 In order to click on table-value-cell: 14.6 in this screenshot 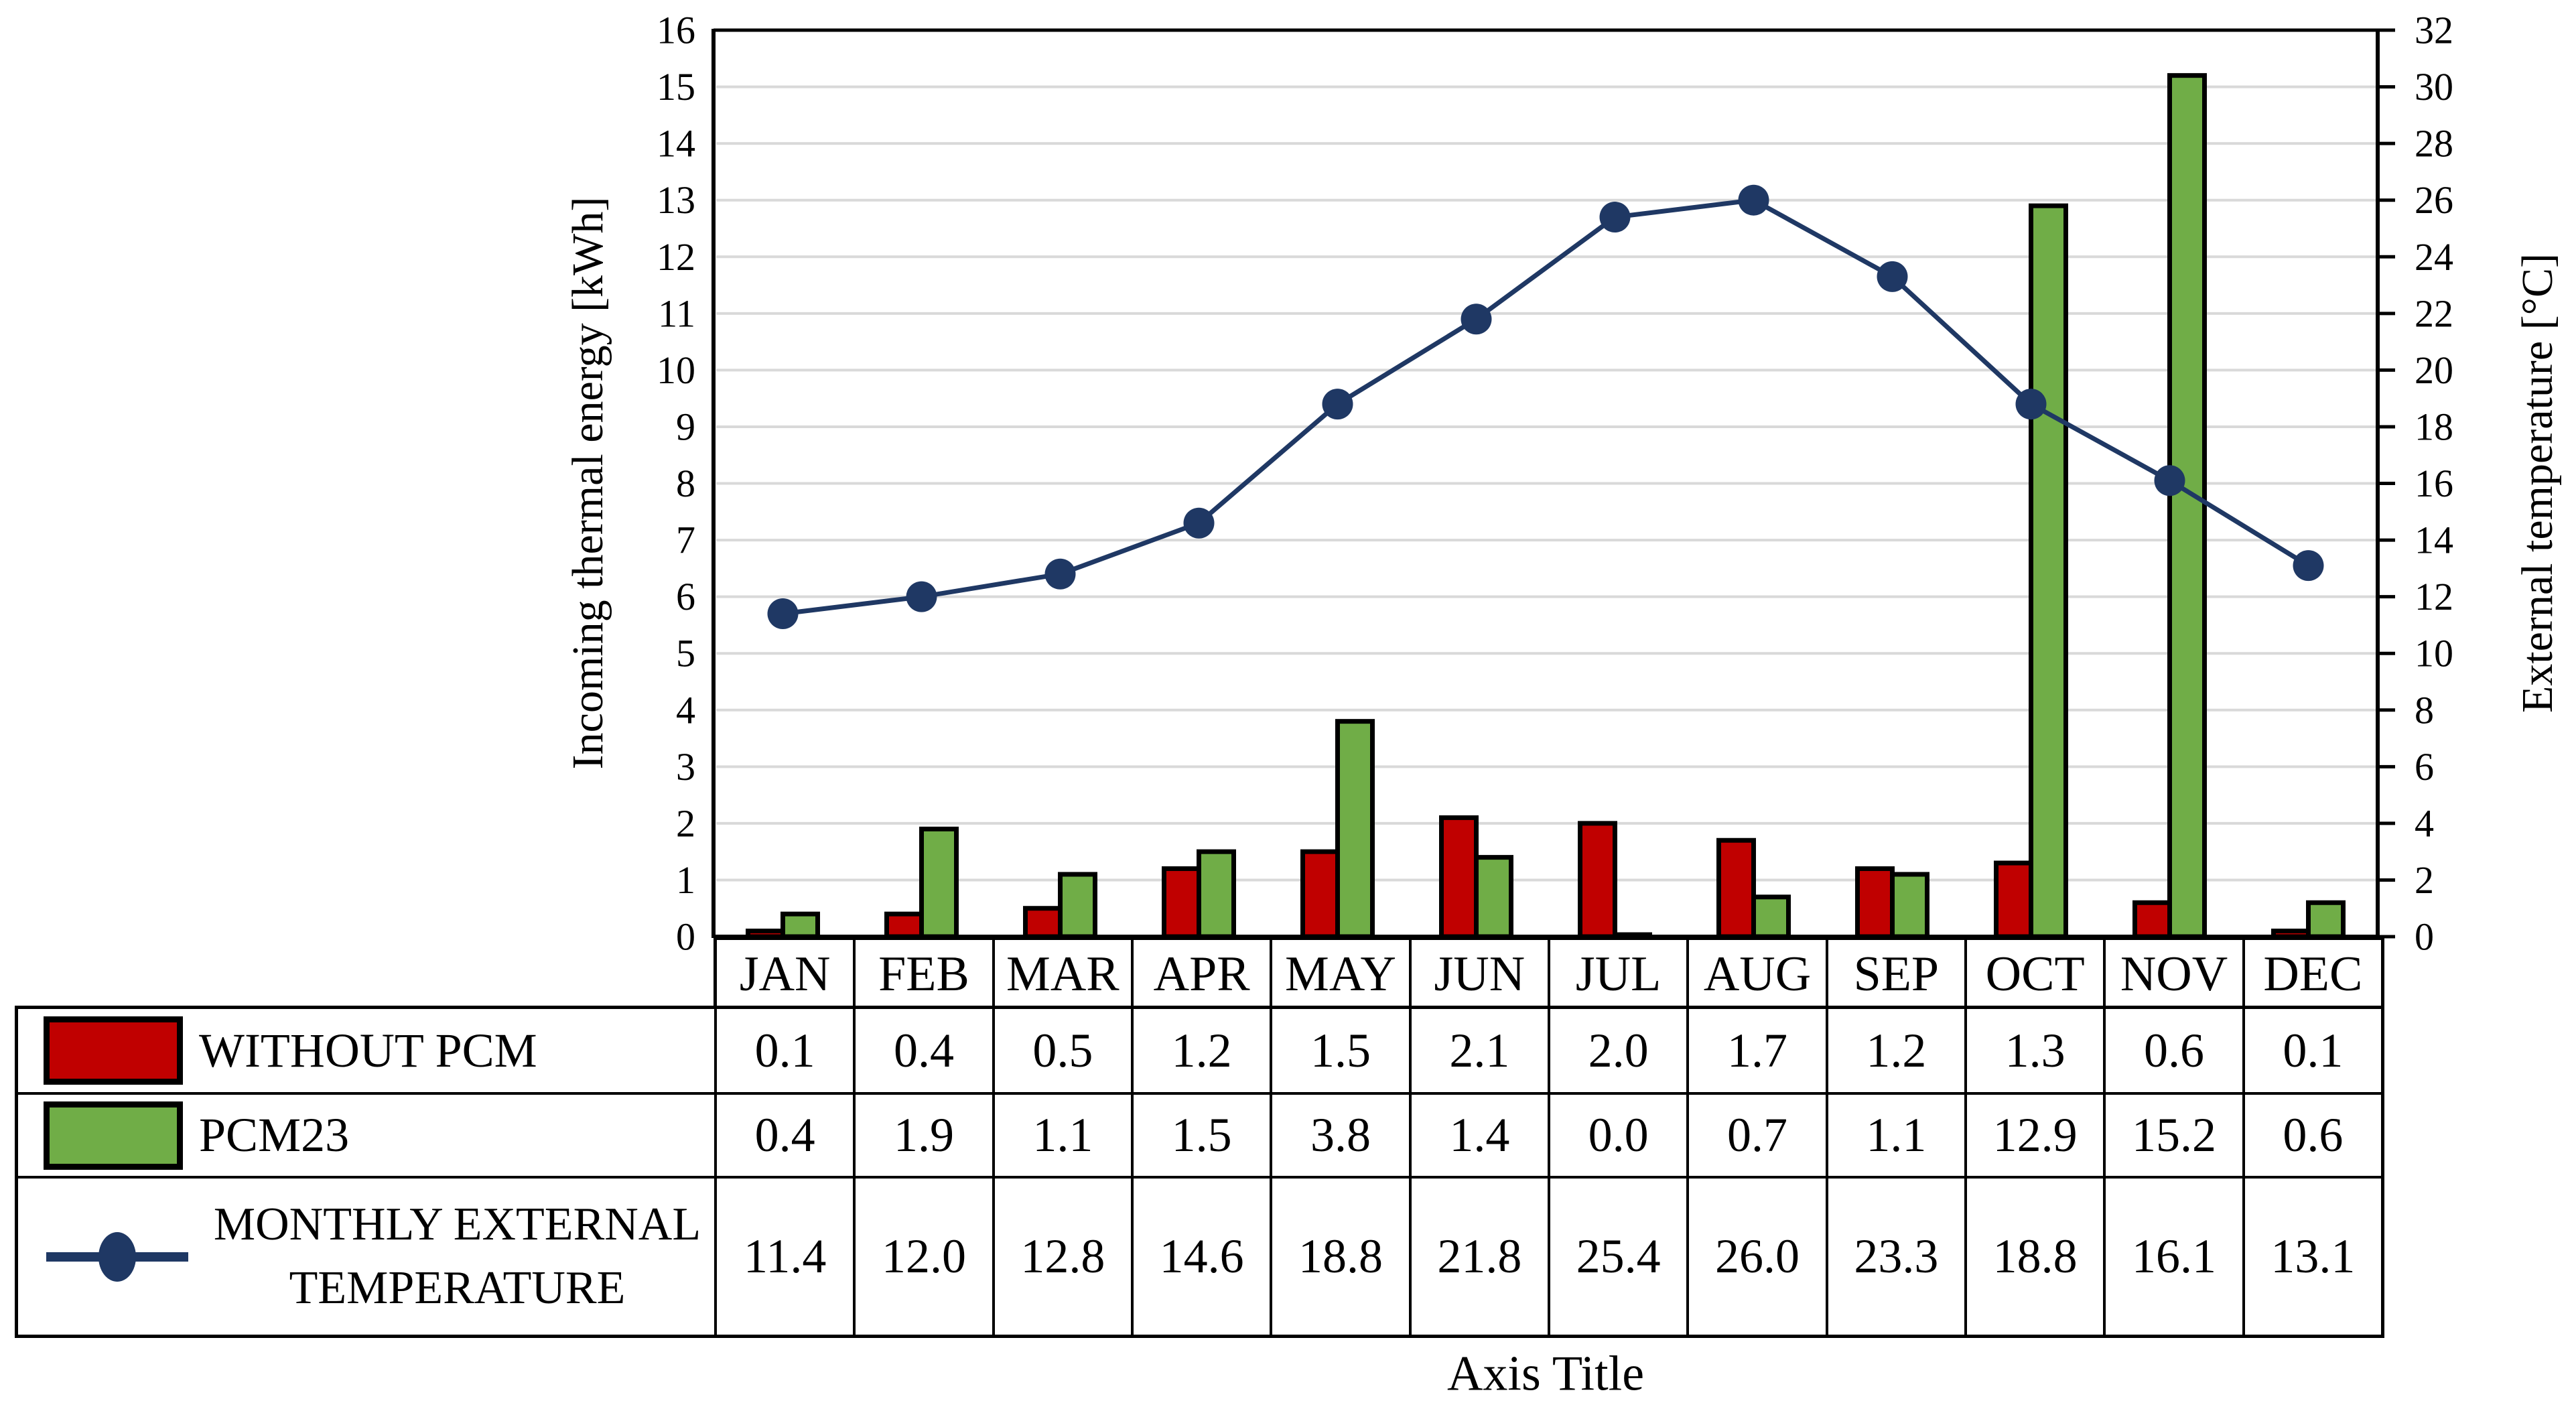, I will do `click(1201, 1257)`.